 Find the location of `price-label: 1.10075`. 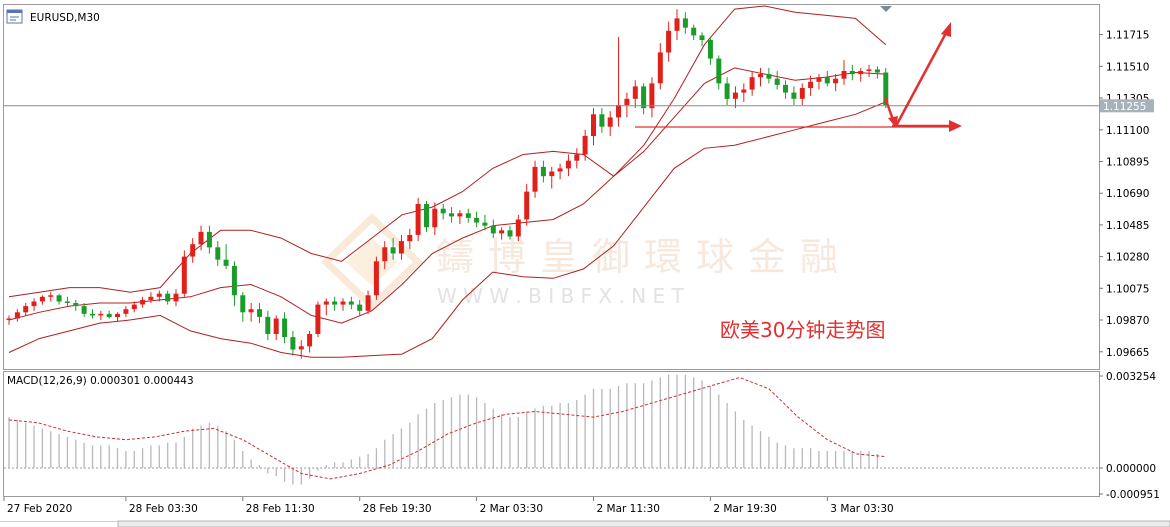

price-label: 1.10075 is located at coordinates (1127, 289).